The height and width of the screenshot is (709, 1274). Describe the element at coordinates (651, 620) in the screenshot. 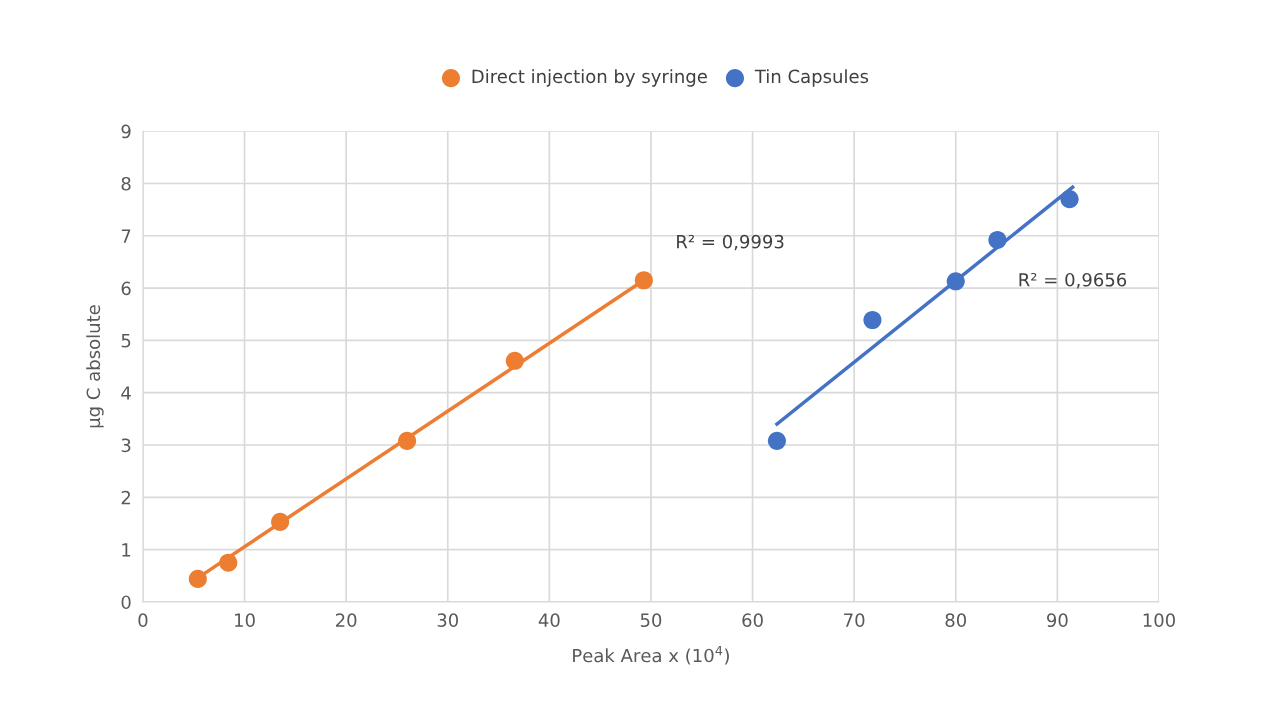

I see `x-tick-label: 50` at that location.